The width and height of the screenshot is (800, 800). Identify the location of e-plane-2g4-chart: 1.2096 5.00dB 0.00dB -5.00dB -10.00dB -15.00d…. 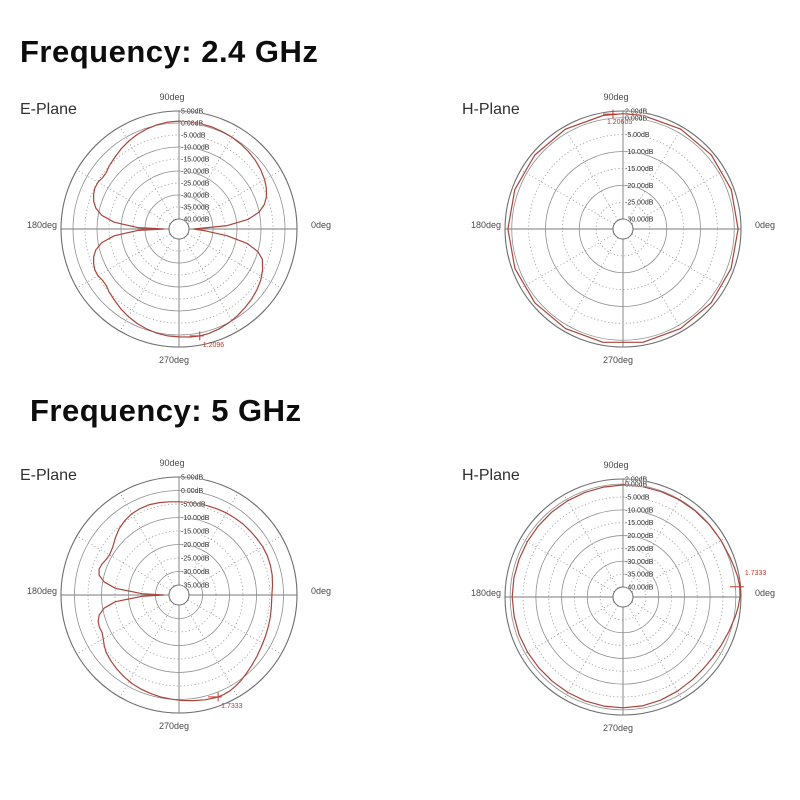
(179, 228).